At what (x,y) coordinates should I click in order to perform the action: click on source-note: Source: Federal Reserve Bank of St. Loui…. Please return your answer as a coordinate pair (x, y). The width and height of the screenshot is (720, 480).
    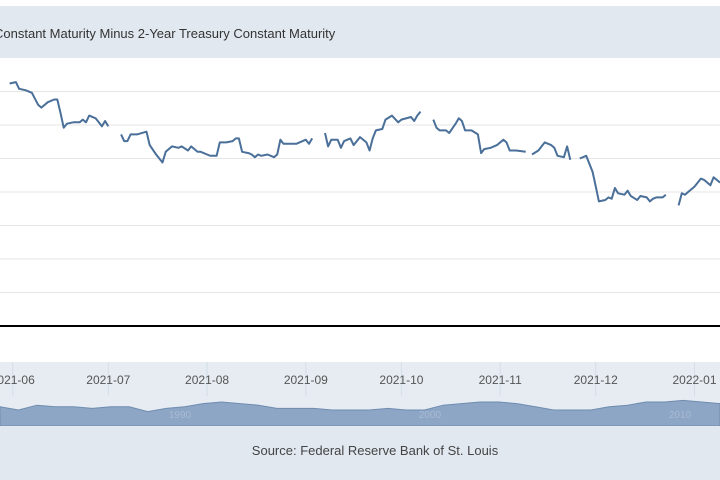
    Looking at the image, I should click on (375, 450).